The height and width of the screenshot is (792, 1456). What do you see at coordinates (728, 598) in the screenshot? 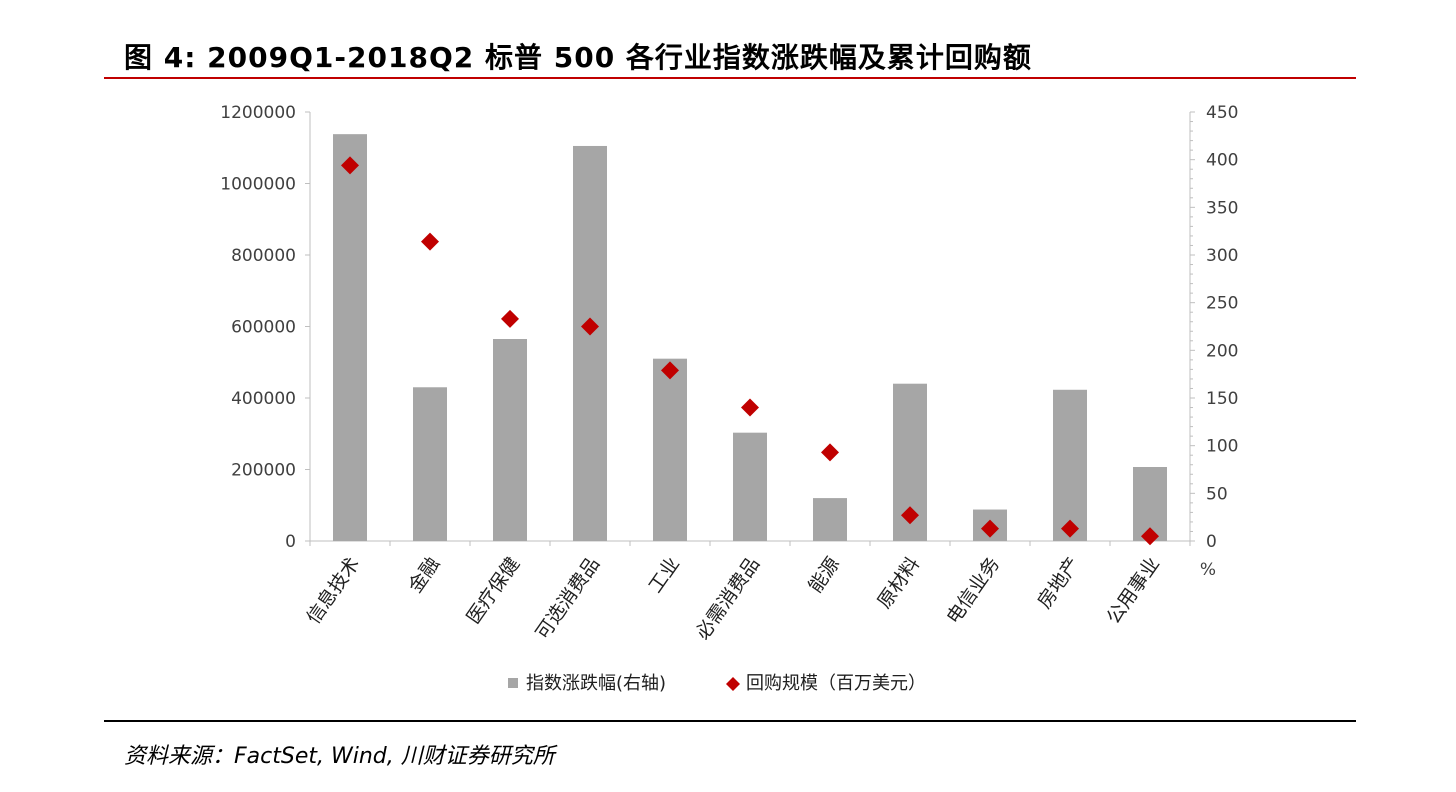
I see `x-category-label: 必需消费品` at bounding box center [728, 598].